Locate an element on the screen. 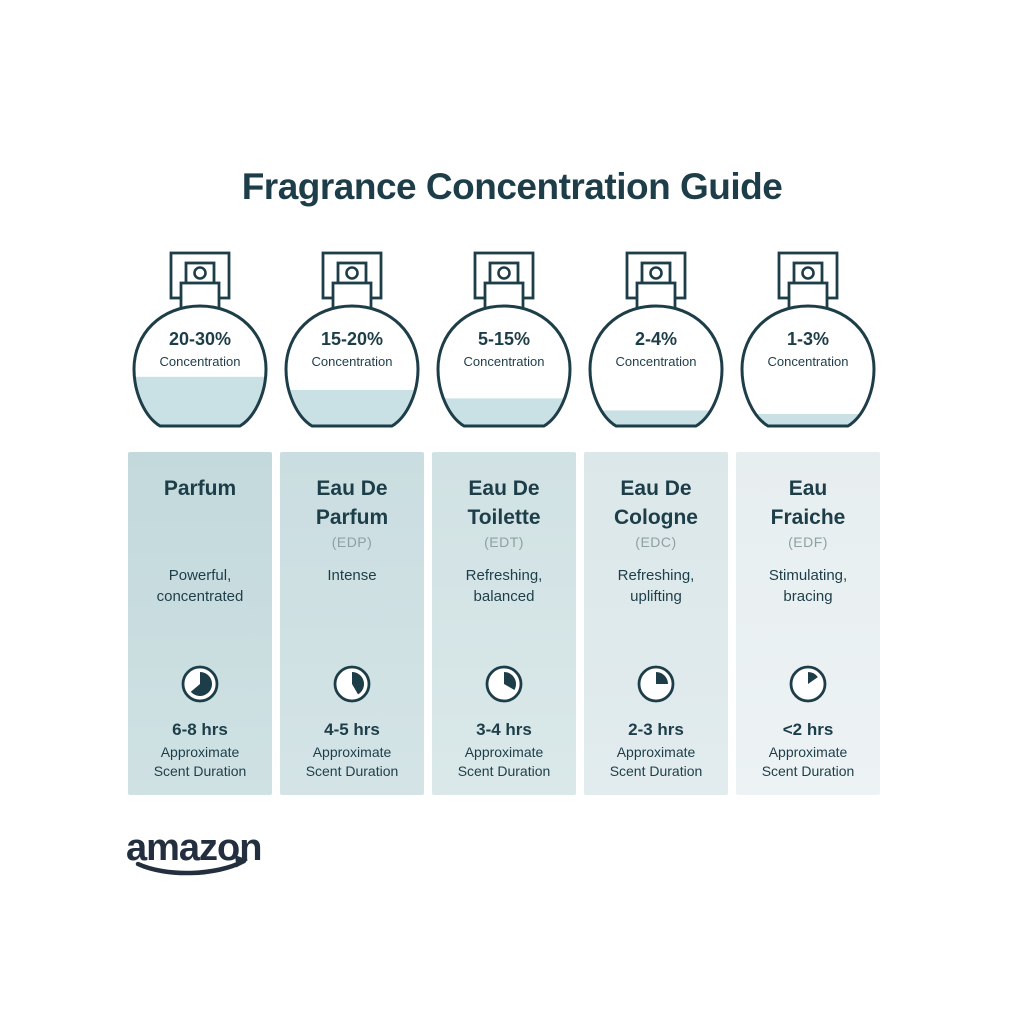  duration-value: <2 hrs is located at coordinates (808, 729).